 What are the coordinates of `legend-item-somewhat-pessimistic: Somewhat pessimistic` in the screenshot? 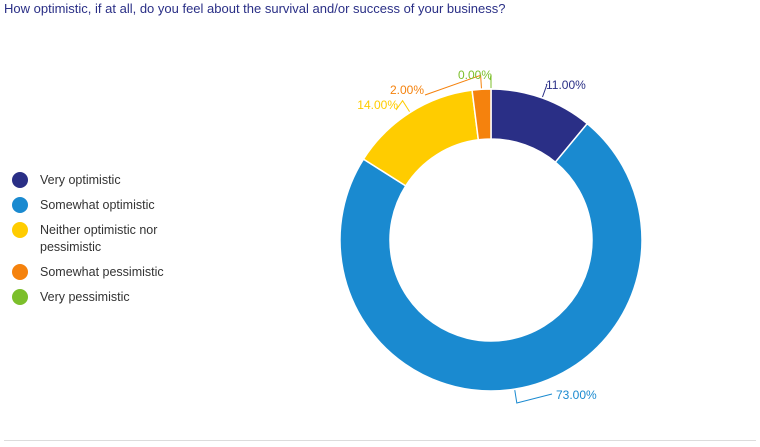 It's located at (112, 272).